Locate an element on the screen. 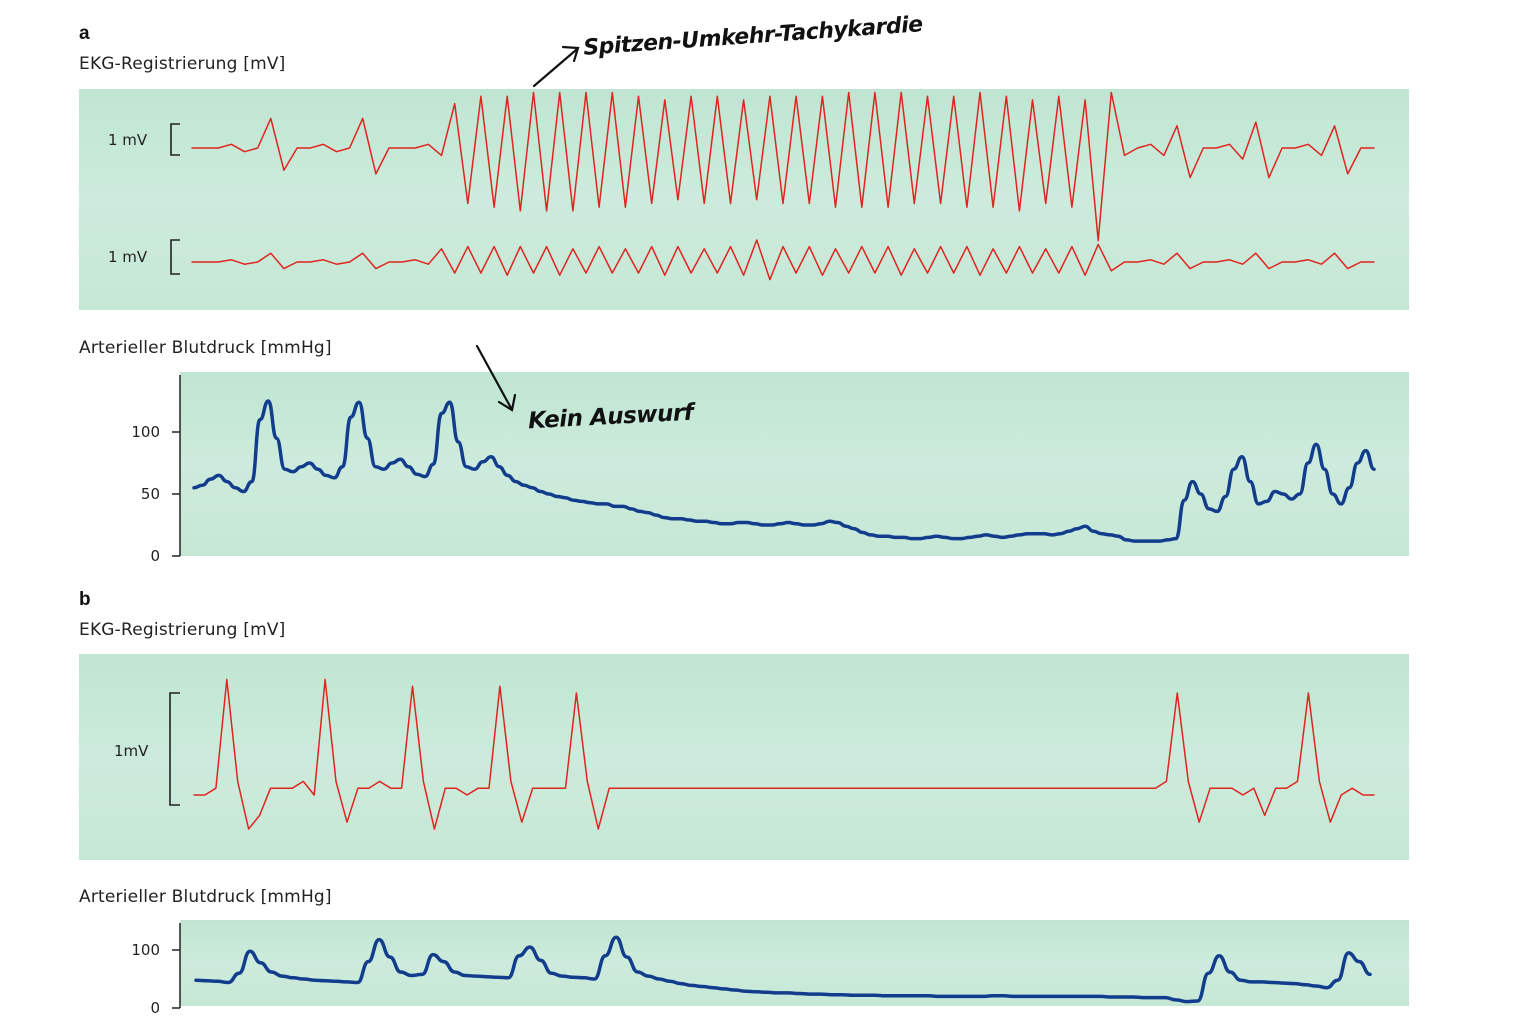 This screenshot has width=1530, height=1031. bp-title-a: Arterieller Blutdruck [mmHg] is located at coordinates (205, 348).